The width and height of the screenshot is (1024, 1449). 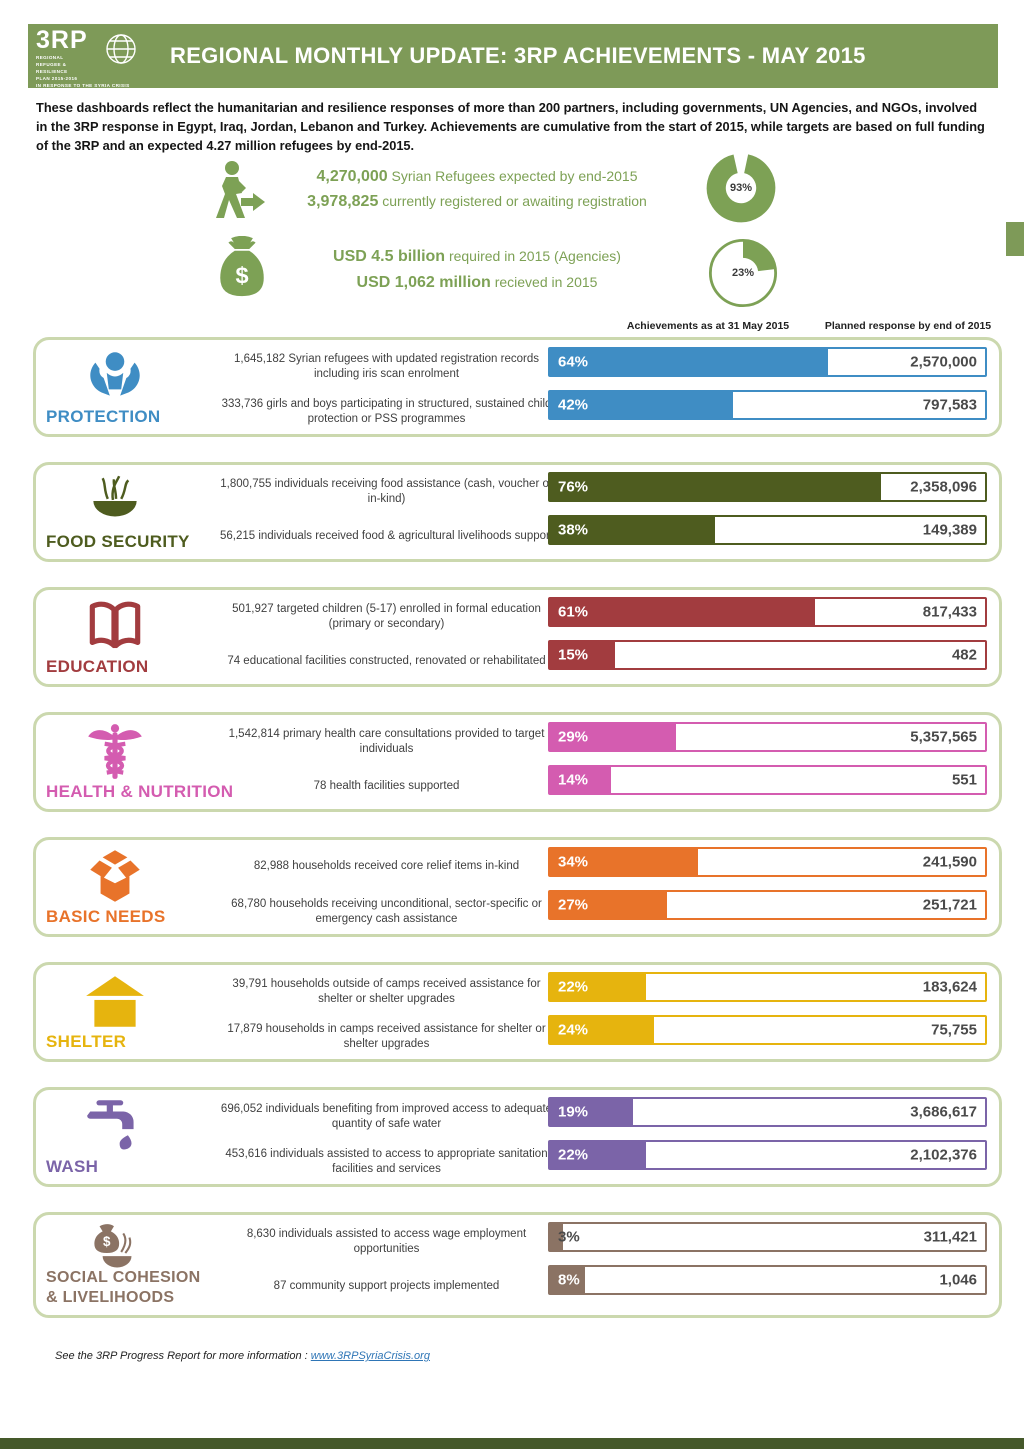 I want to click on house-icon, so click(x=115, y=1002).